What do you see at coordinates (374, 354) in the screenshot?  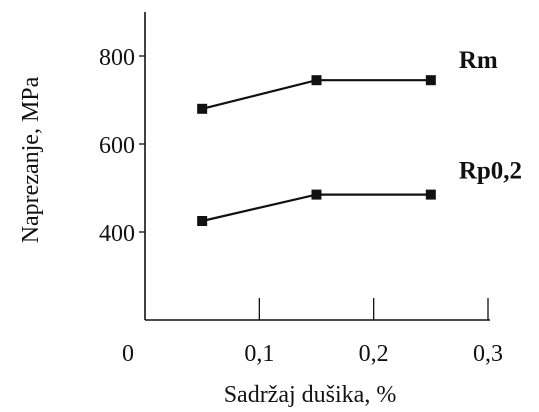 I see `x-tick-label: 0,2` at bounding box center [374, 354].